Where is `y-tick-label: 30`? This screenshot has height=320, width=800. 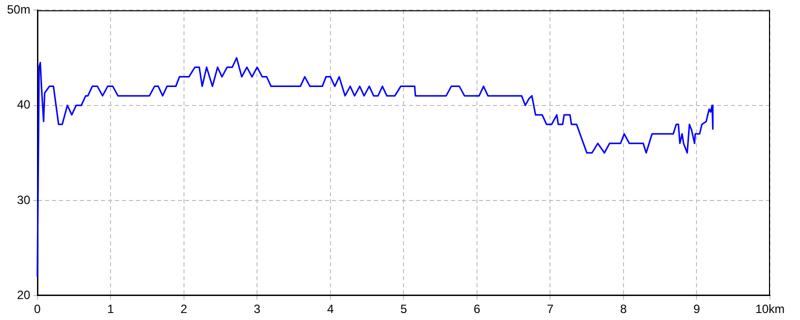 y-tick-label: 30 is located at coordinates (23, 199).